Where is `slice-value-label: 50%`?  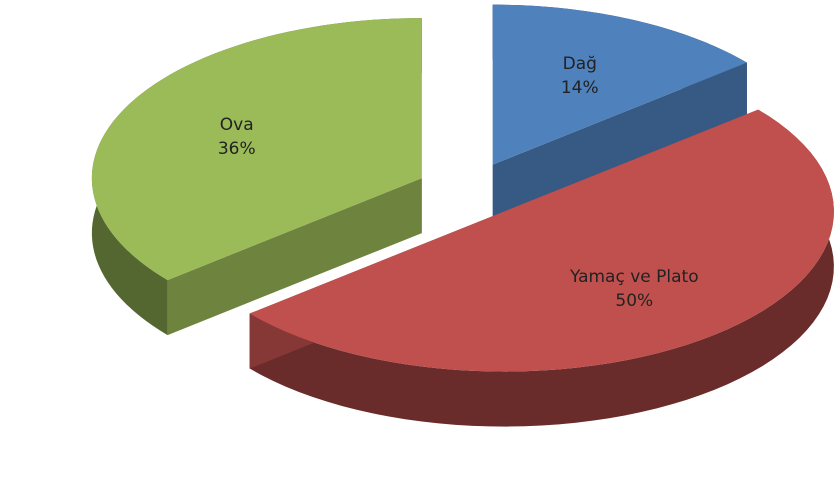
slice-value-label: 50% is located at coordinates (634, 301).